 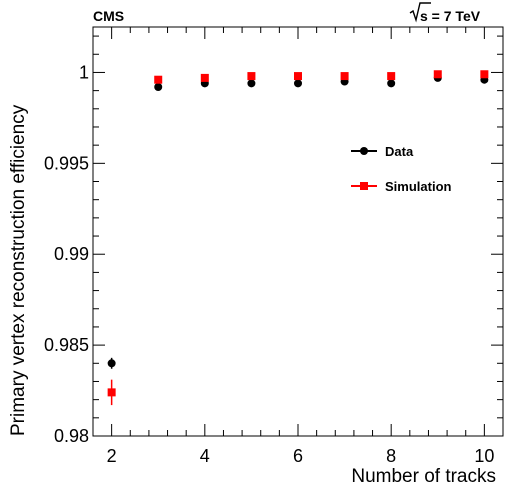 What do you see at coordinates (423, 476) in the screenshot?
I see `x-axis-title: Number of tracks` at bounding box center [423, 476].